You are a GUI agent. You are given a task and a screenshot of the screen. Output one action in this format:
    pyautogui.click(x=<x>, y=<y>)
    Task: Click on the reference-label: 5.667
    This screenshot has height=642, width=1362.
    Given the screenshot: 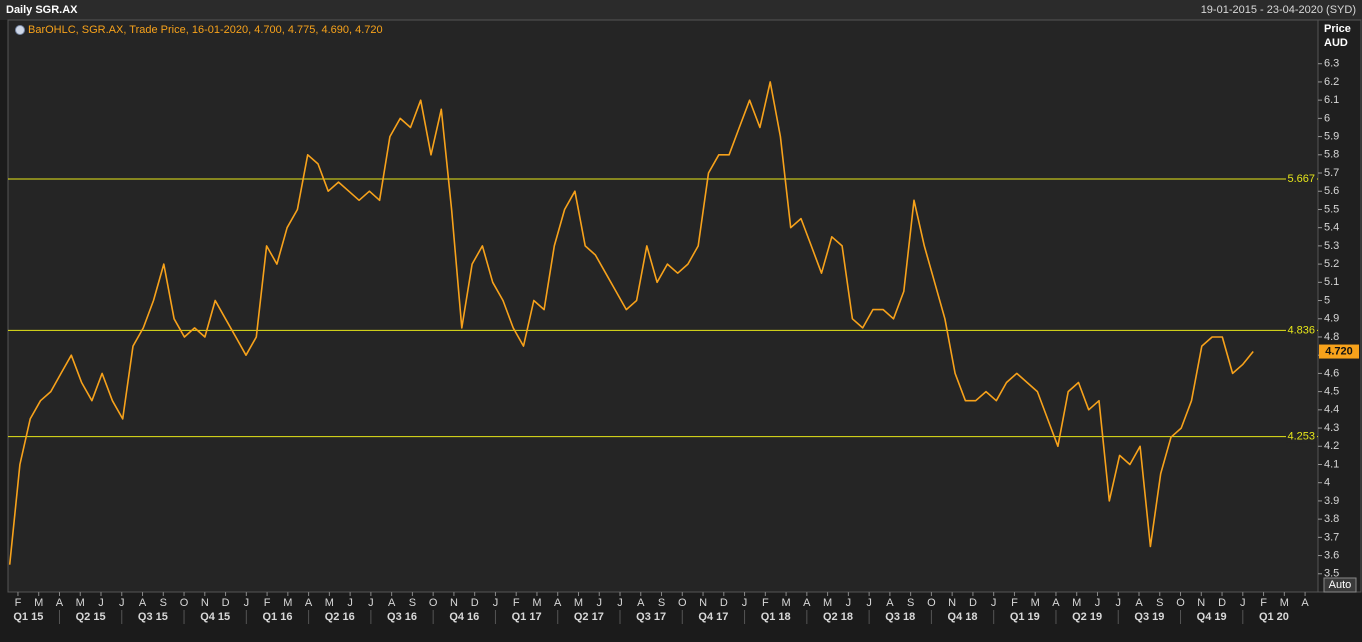 What is the action you would take?
    pyautogui.click(x=1301, y=179)
    